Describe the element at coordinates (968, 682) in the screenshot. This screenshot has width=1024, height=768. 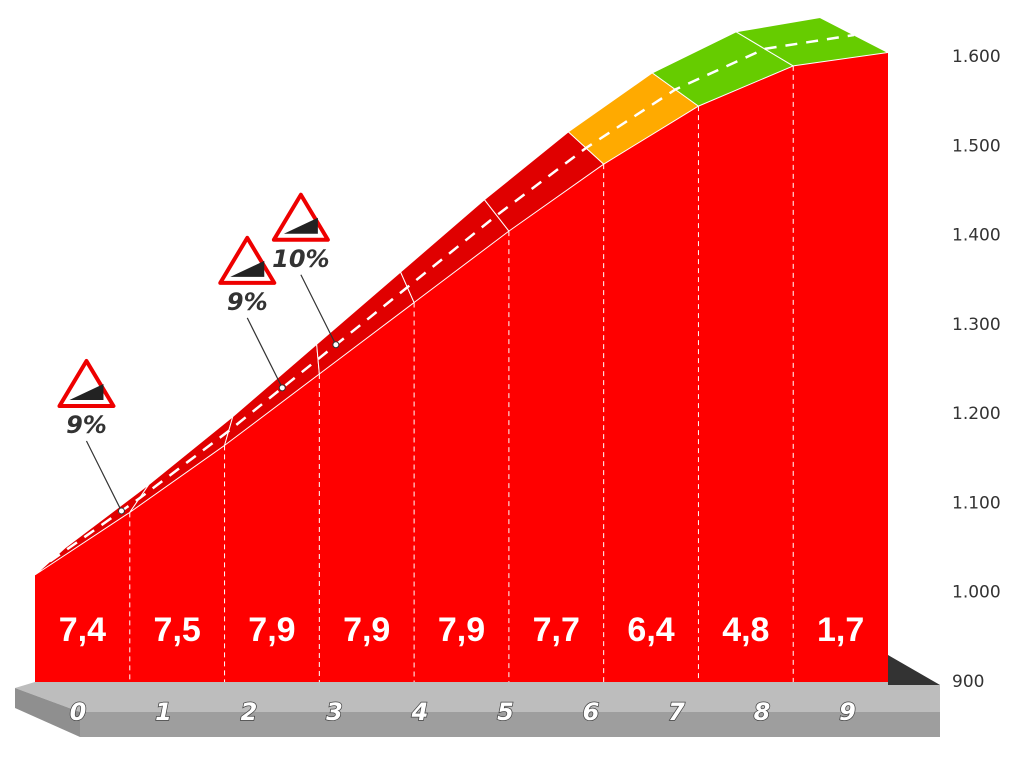
I see `y-tick-label: 900` at that location.